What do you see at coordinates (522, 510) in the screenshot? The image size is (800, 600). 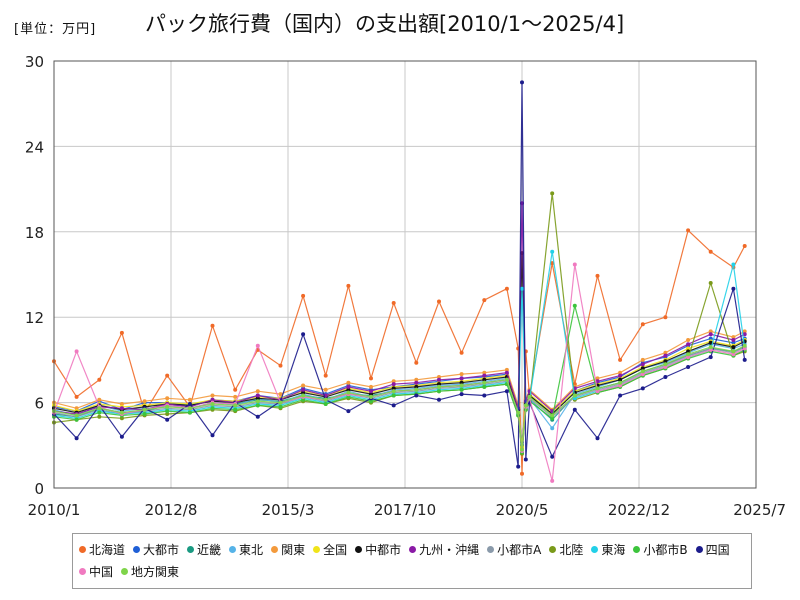 I see `x-tick-label: 2020/5` at bounding box center [522, 510].